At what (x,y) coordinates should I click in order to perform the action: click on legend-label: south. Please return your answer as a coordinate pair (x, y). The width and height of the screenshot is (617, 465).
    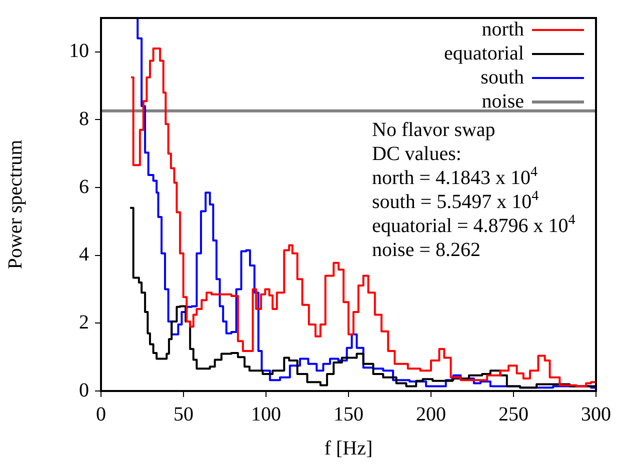
    Looking at the image, I should click on (502, 77).